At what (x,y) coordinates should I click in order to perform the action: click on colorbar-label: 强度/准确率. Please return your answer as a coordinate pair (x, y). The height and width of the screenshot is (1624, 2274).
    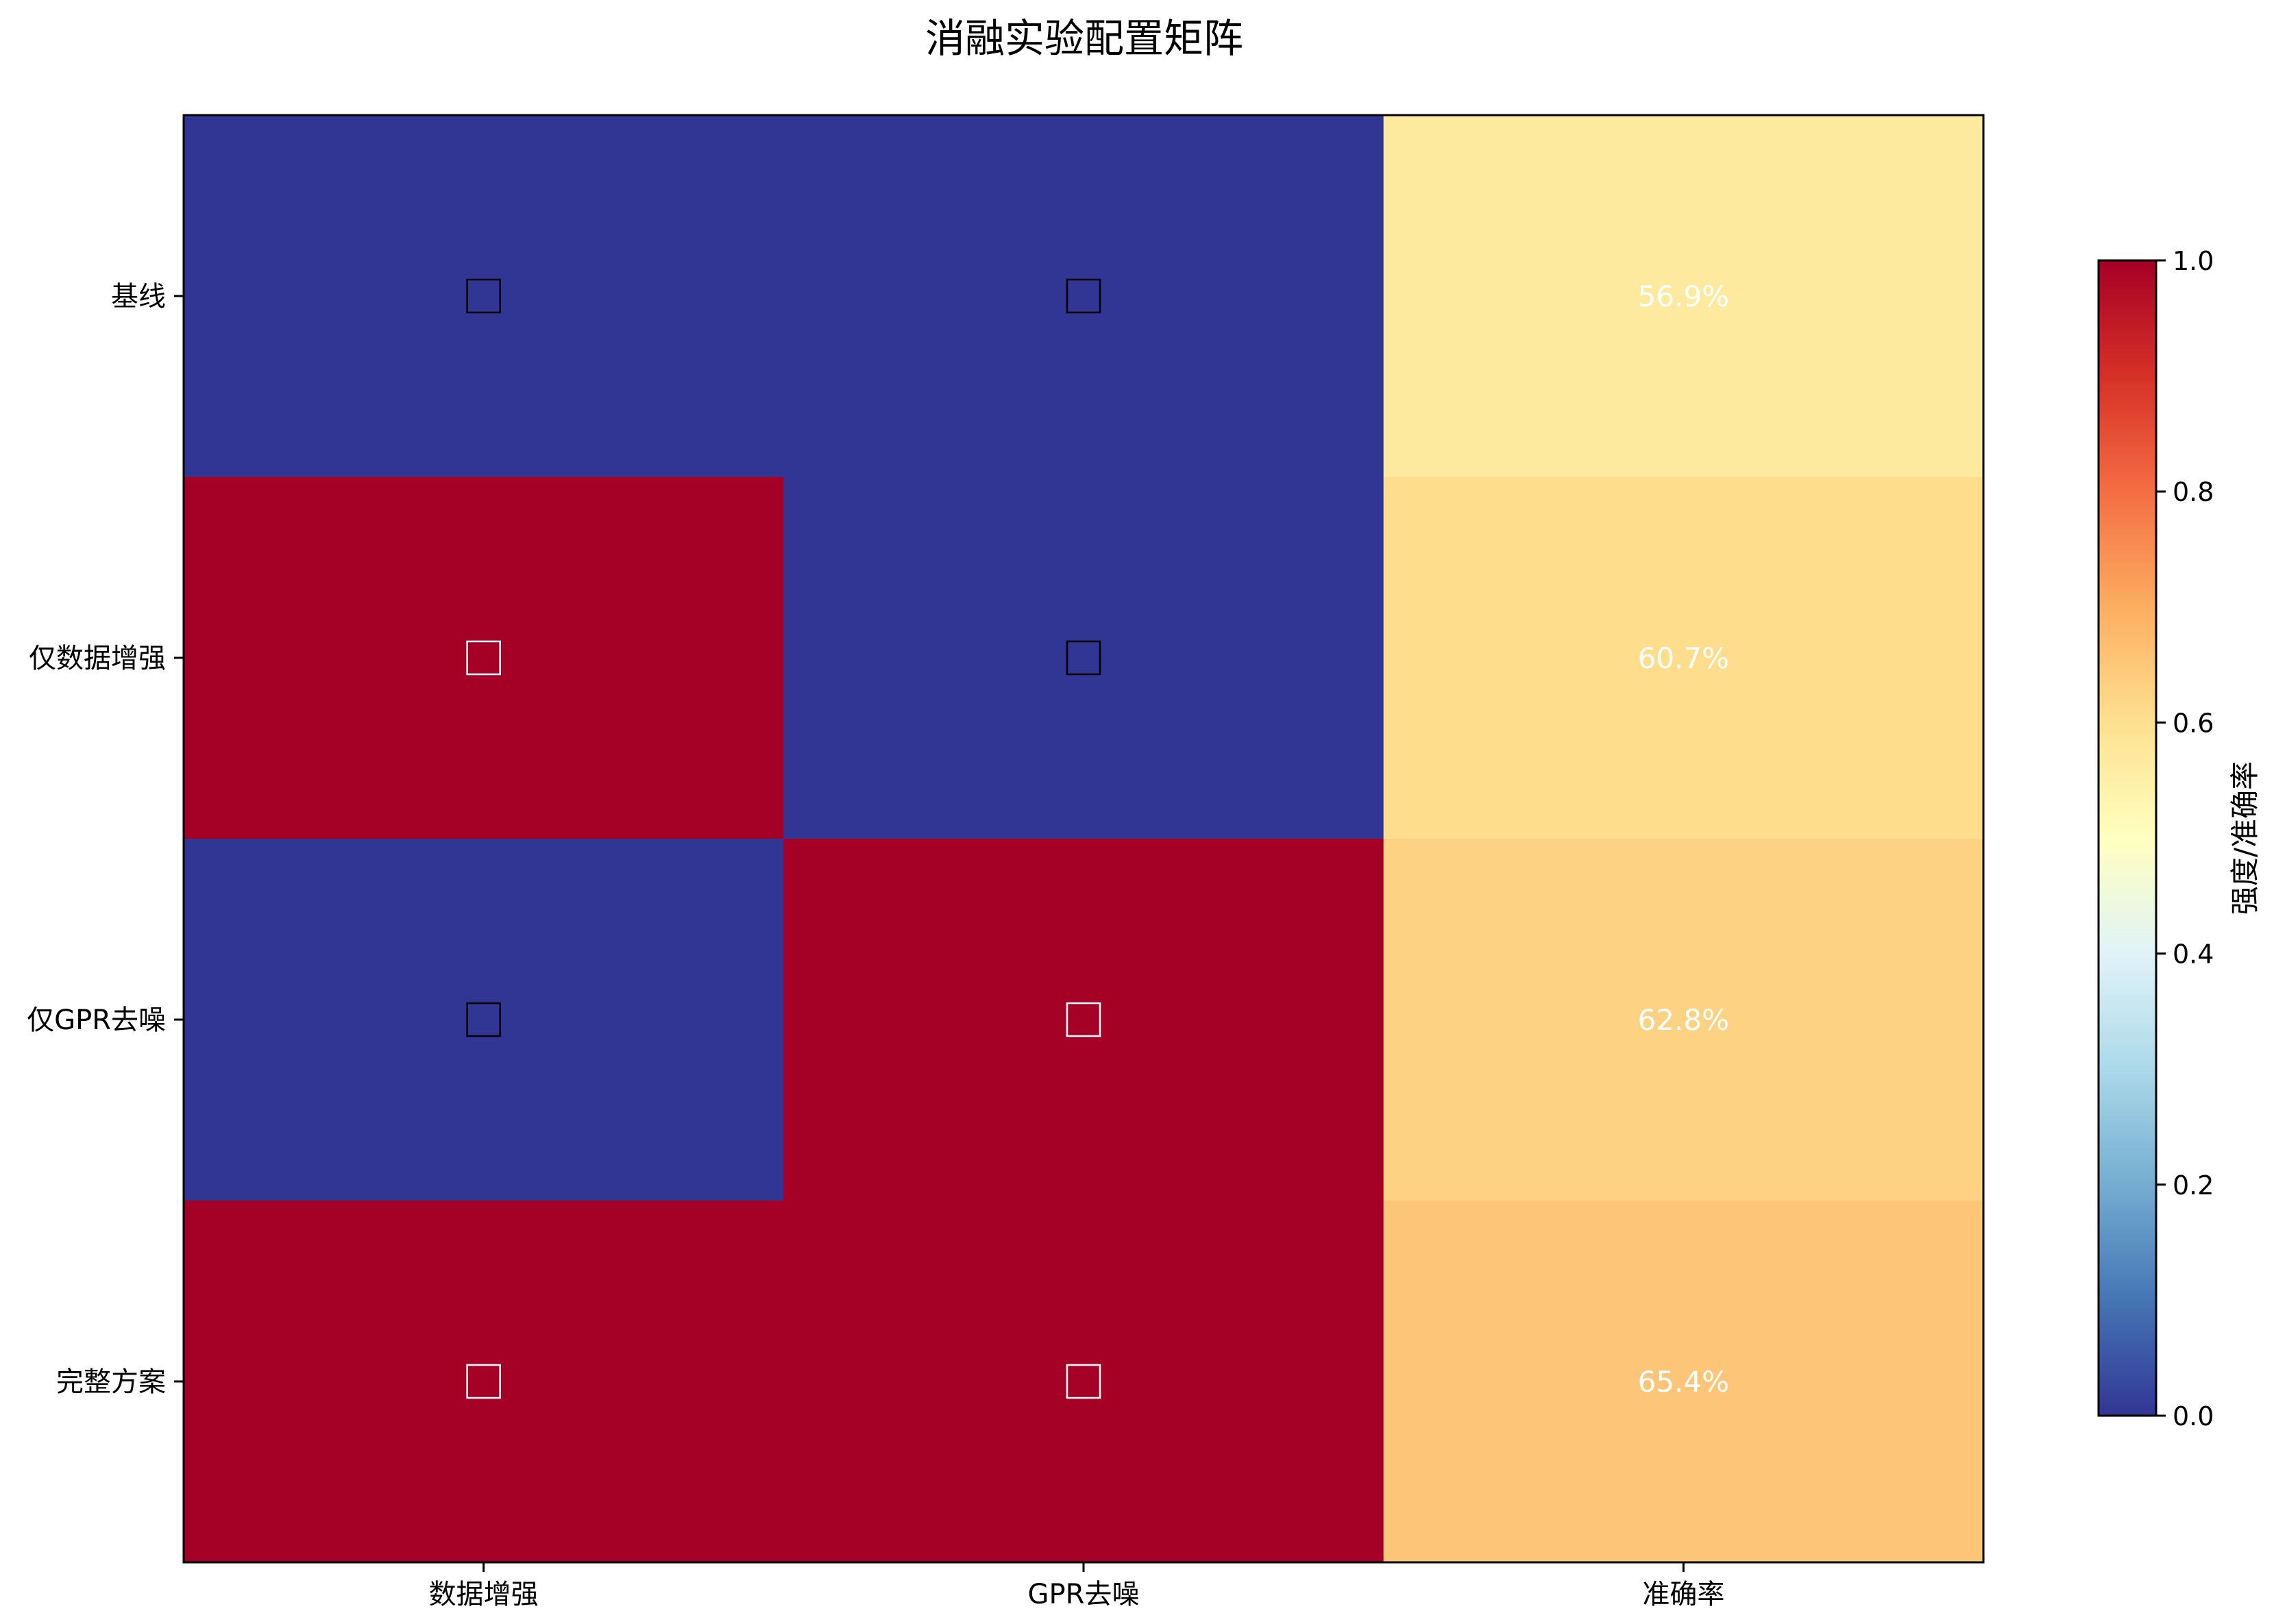
    Looking at the image, I should click on (2245, 838).